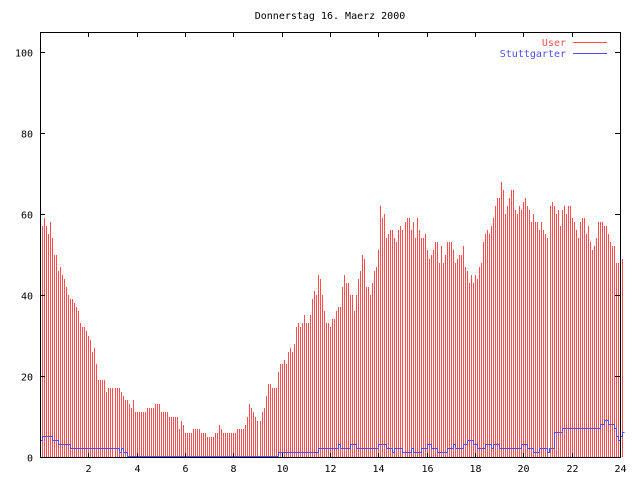 Image resolution: width=640 pixels, height=480 pixels. What do you see at coordinates (30, 459) in the screenshot?
I see `y-tick-label: 0` at bounding box center [30, 459].